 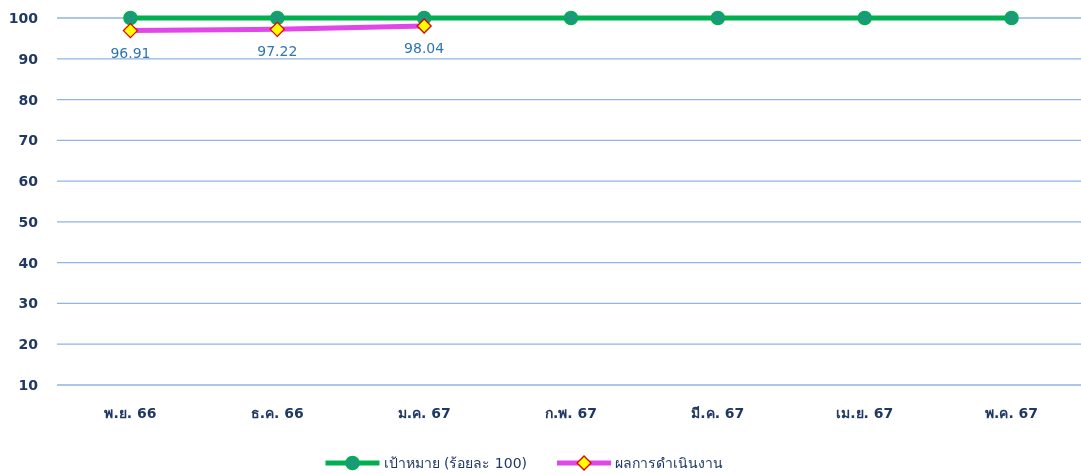 What do you see at coordinates (130, 413) in the screenshot?
I see `x-tick-label: พ.ย. 66` at bounding box center [130, 413].